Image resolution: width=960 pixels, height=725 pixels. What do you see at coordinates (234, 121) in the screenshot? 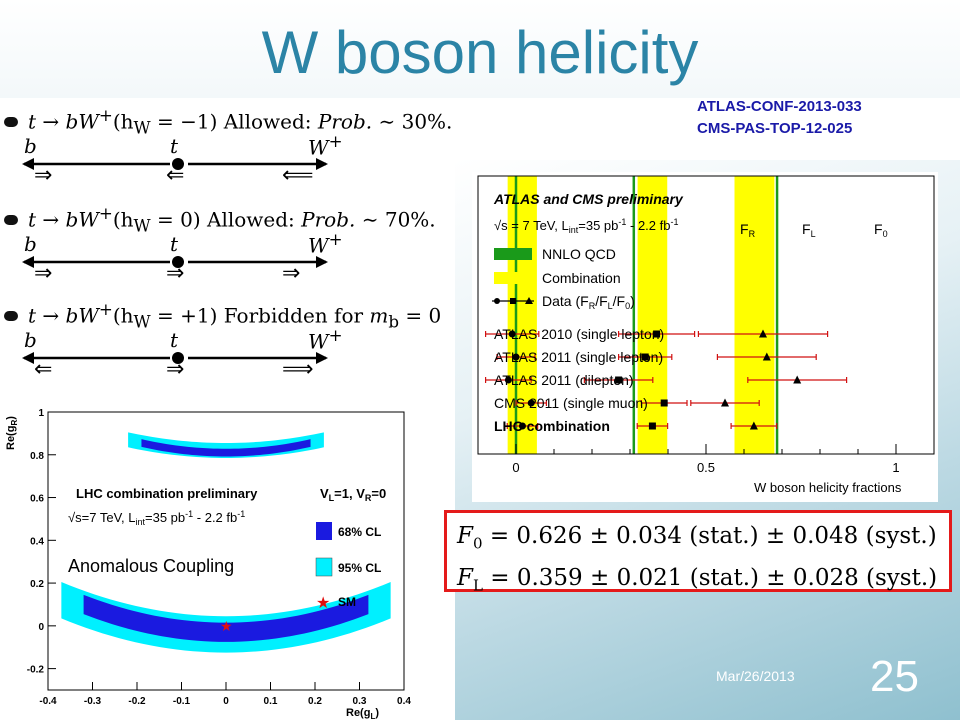
I see `decay-text: = −1) Allowed:` at bounding box center [234, 121].